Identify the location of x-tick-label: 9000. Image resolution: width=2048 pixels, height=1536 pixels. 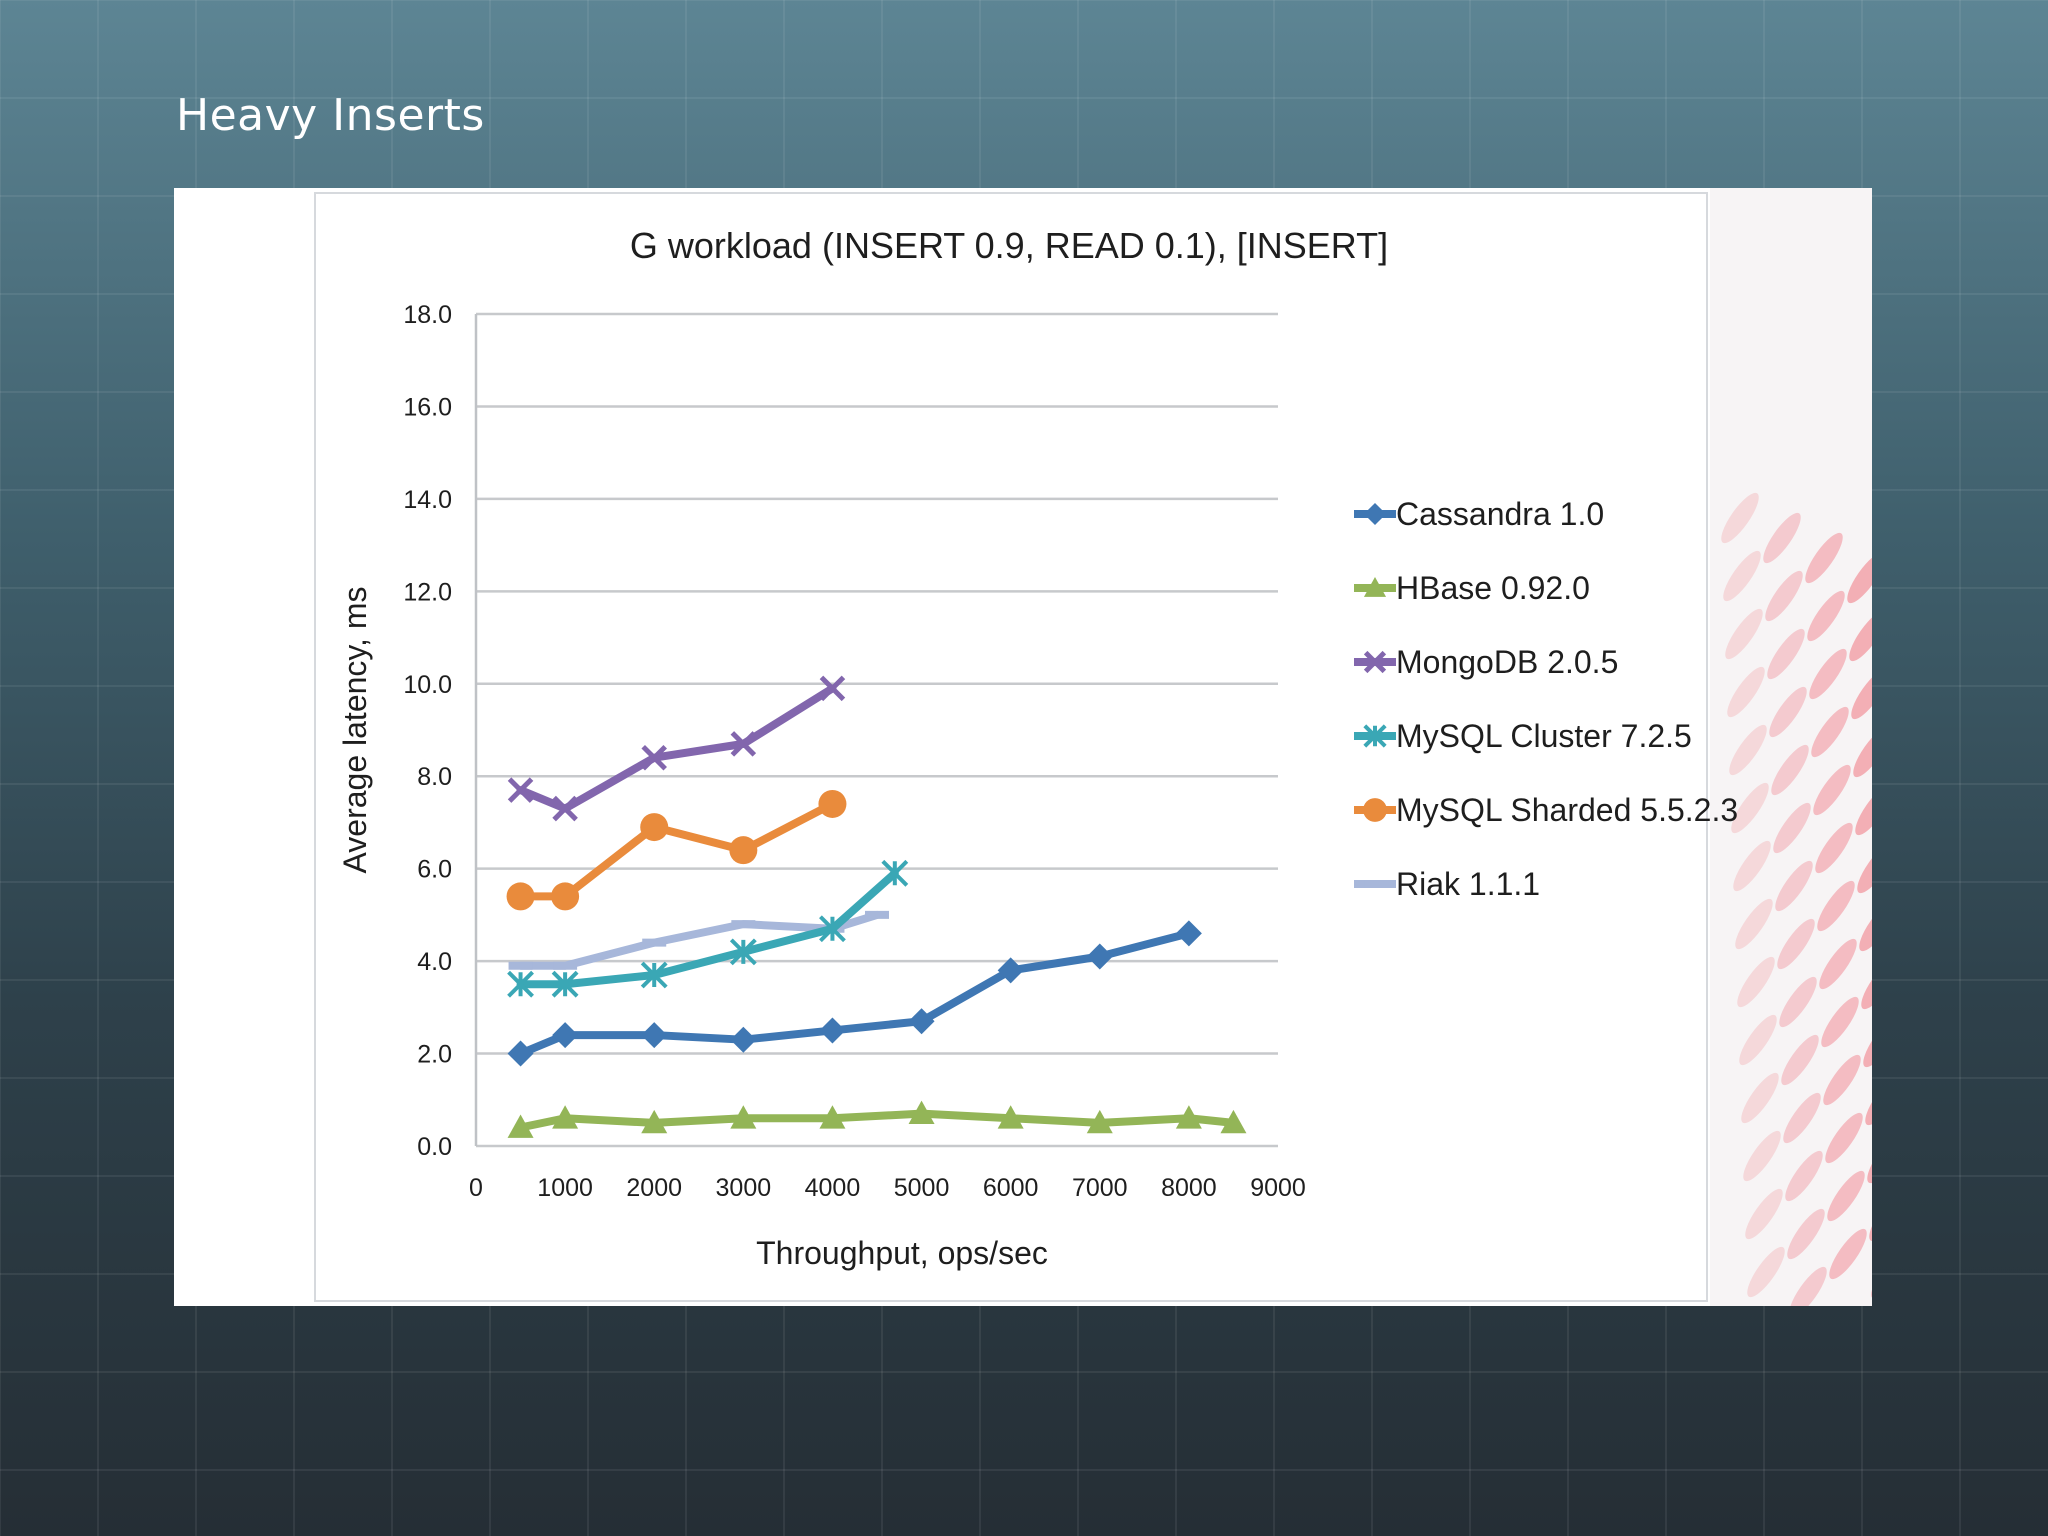
(1278, 1188).